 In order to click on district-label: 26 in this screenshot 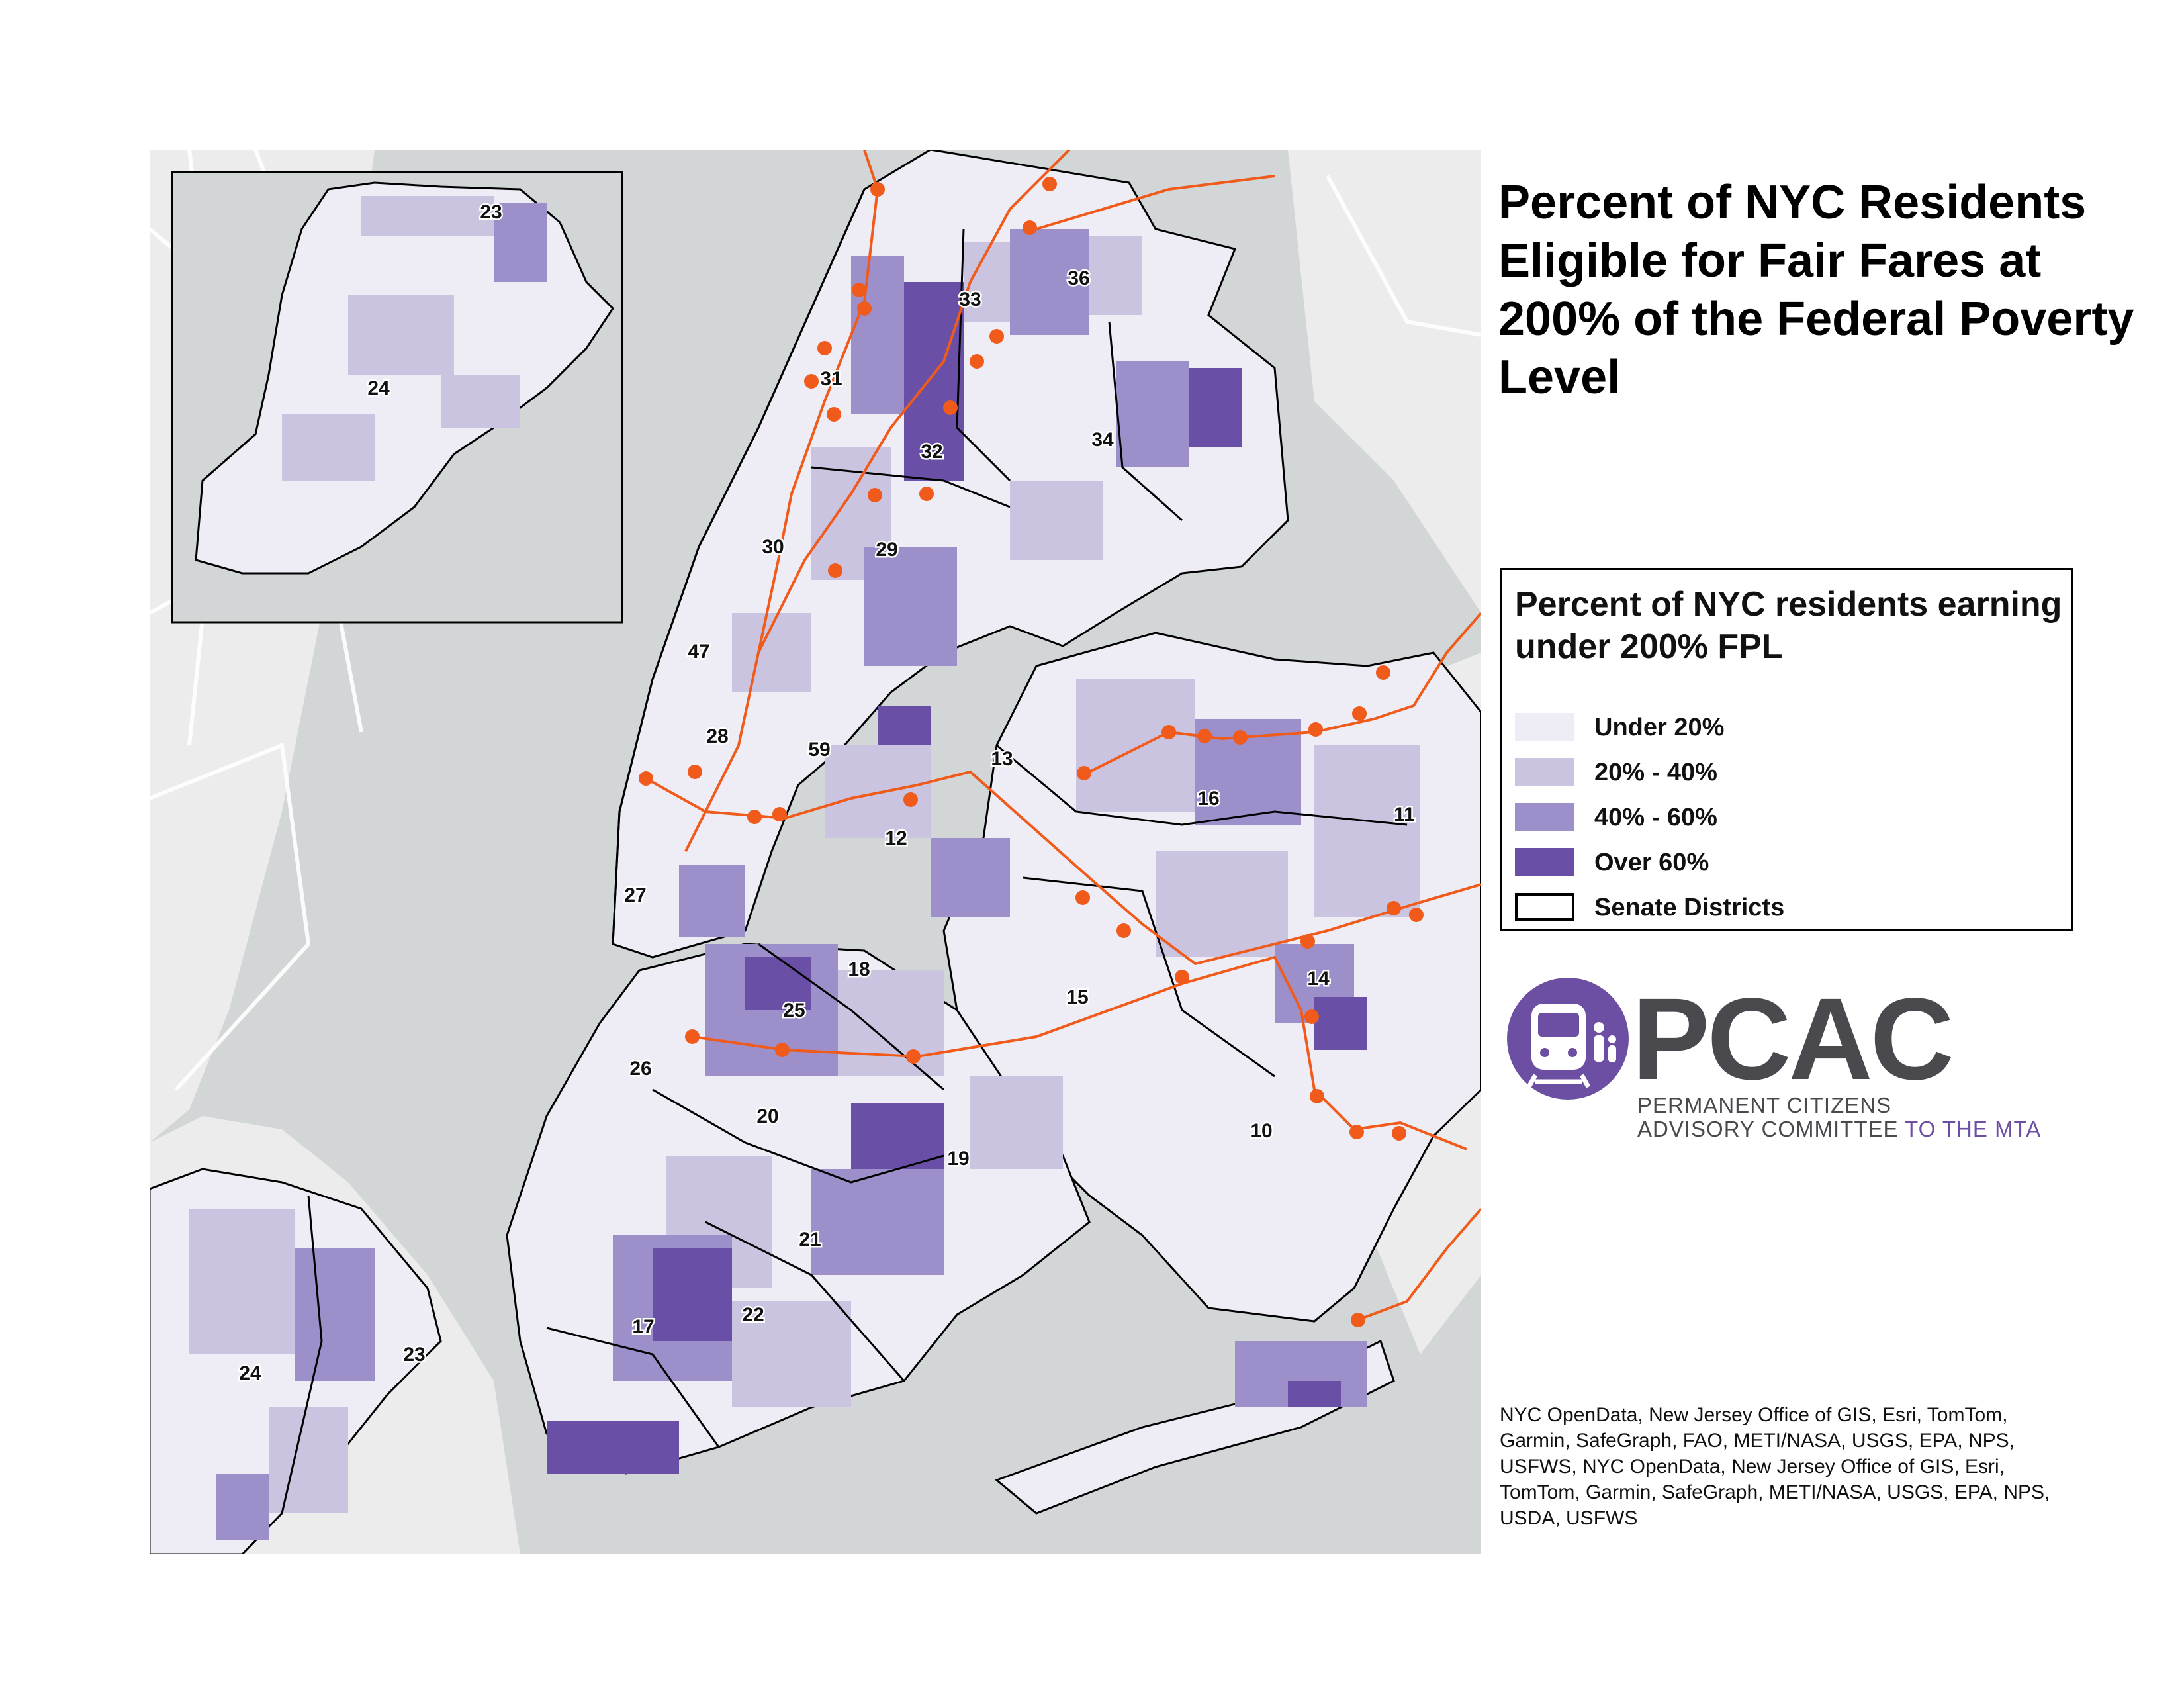, I will do `click(640, 1069)`.